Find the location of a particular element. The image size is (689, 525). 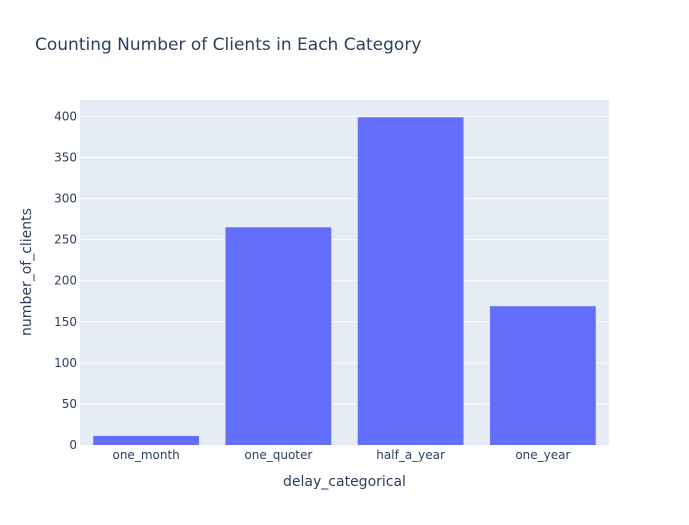

bar-one_quoter is located at coordinates (278, 336).